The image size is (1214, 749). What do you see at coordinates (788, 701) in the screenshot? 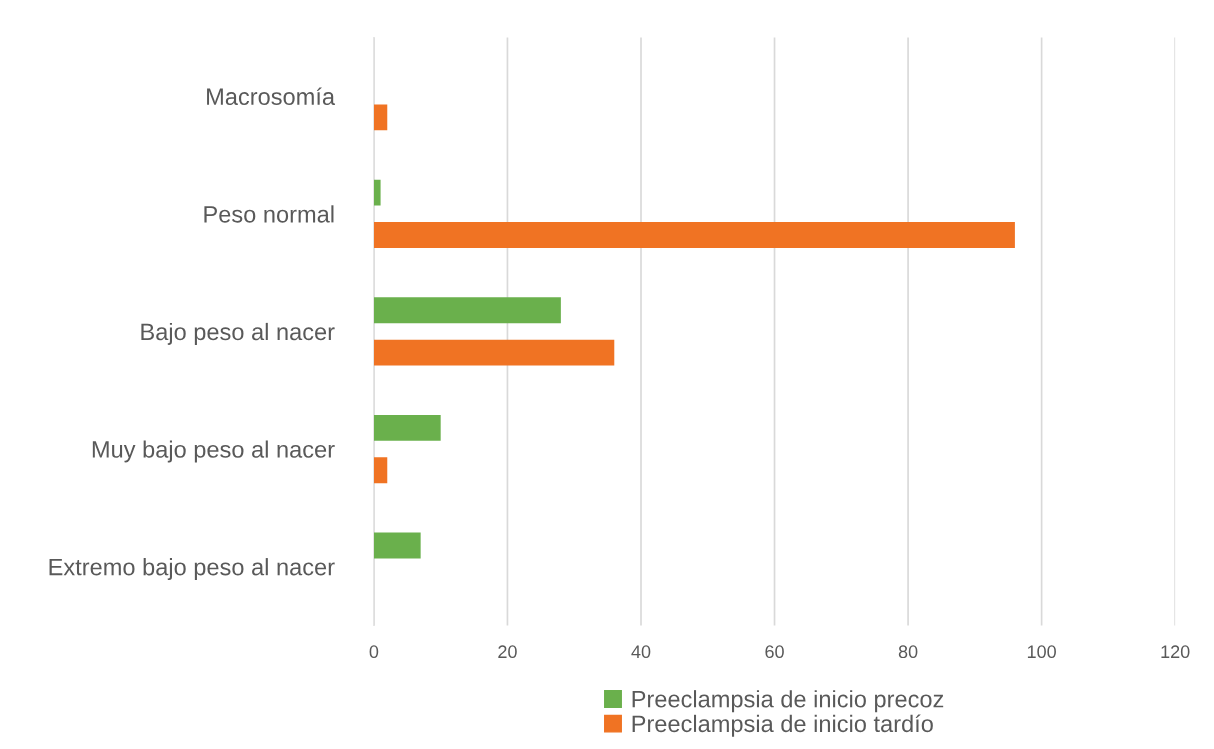
I see `legend-label: Preeclampsia de inicio precoz` at bounding box center [788, 701].